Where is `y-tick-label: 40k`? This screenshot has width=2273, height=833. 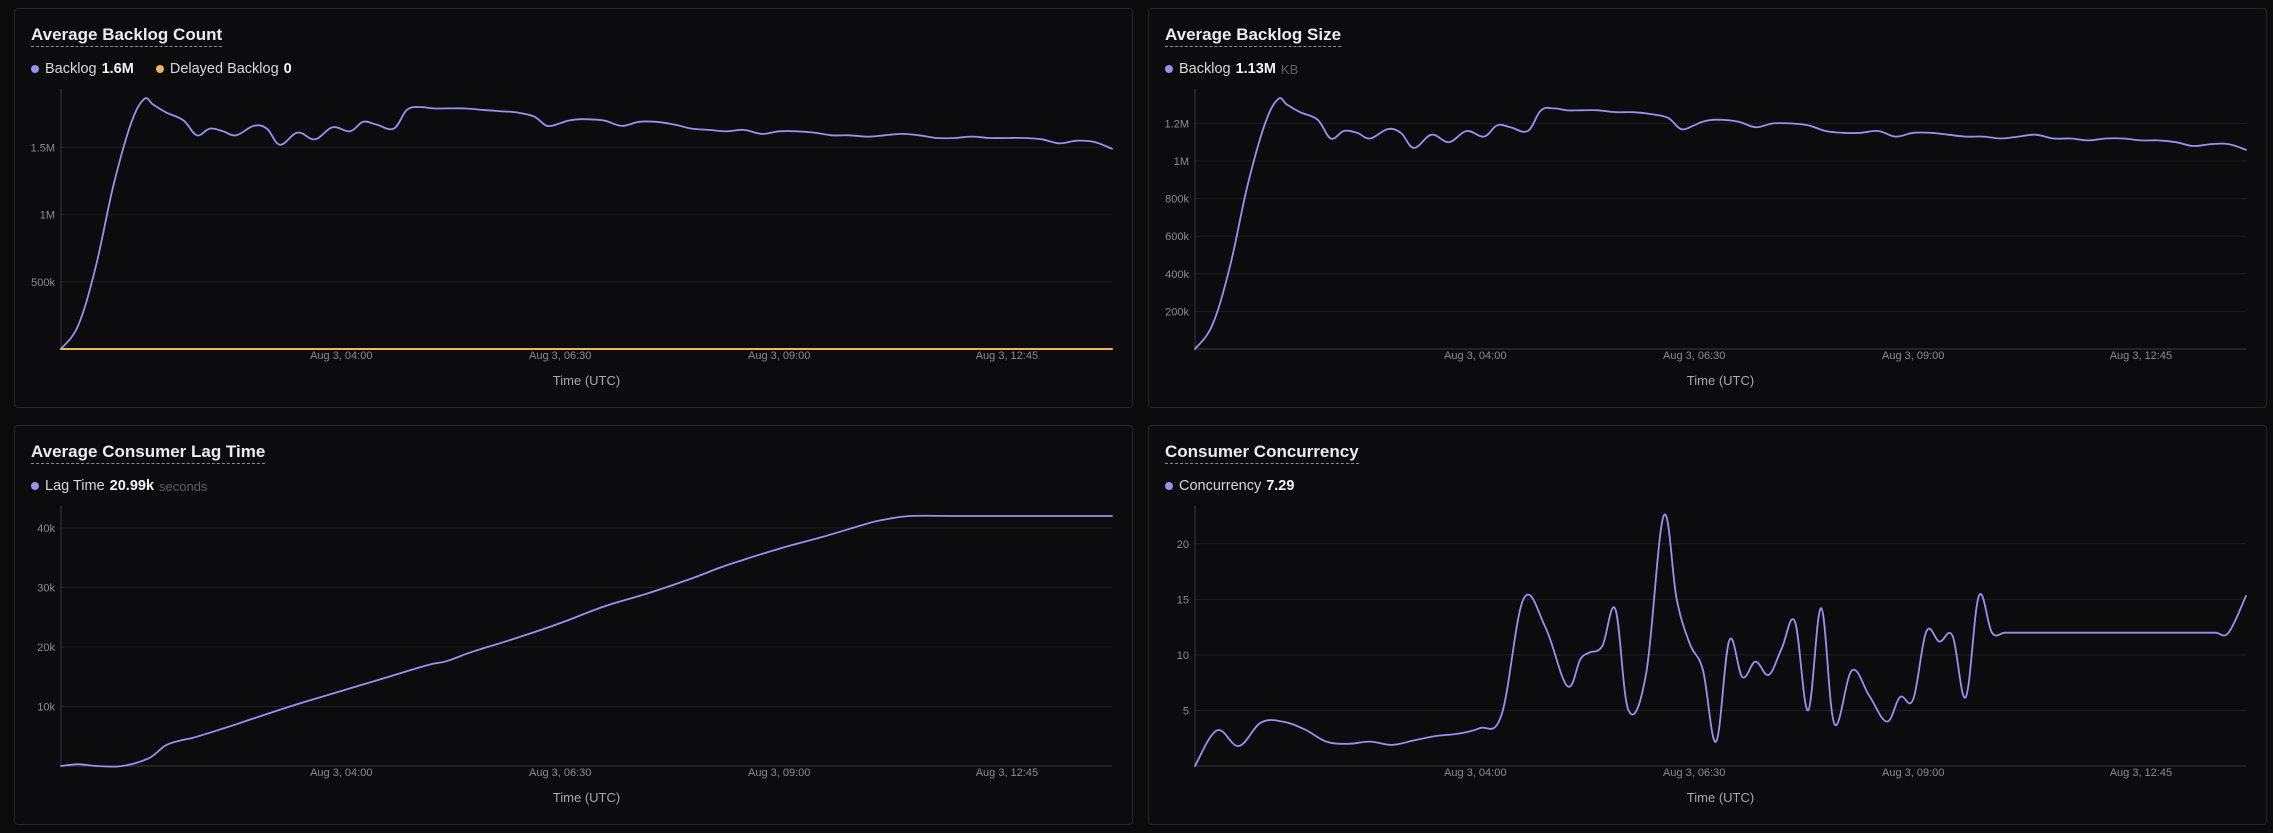
y-tick-label: 40k is located at coordinates (46, 529).